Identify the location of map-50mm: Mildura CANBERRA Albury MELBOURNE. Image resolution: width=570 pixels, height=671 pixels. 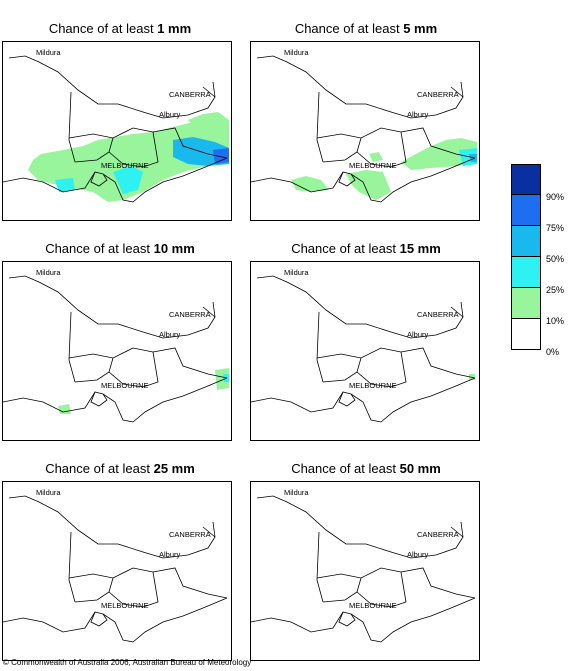
(365, 571).